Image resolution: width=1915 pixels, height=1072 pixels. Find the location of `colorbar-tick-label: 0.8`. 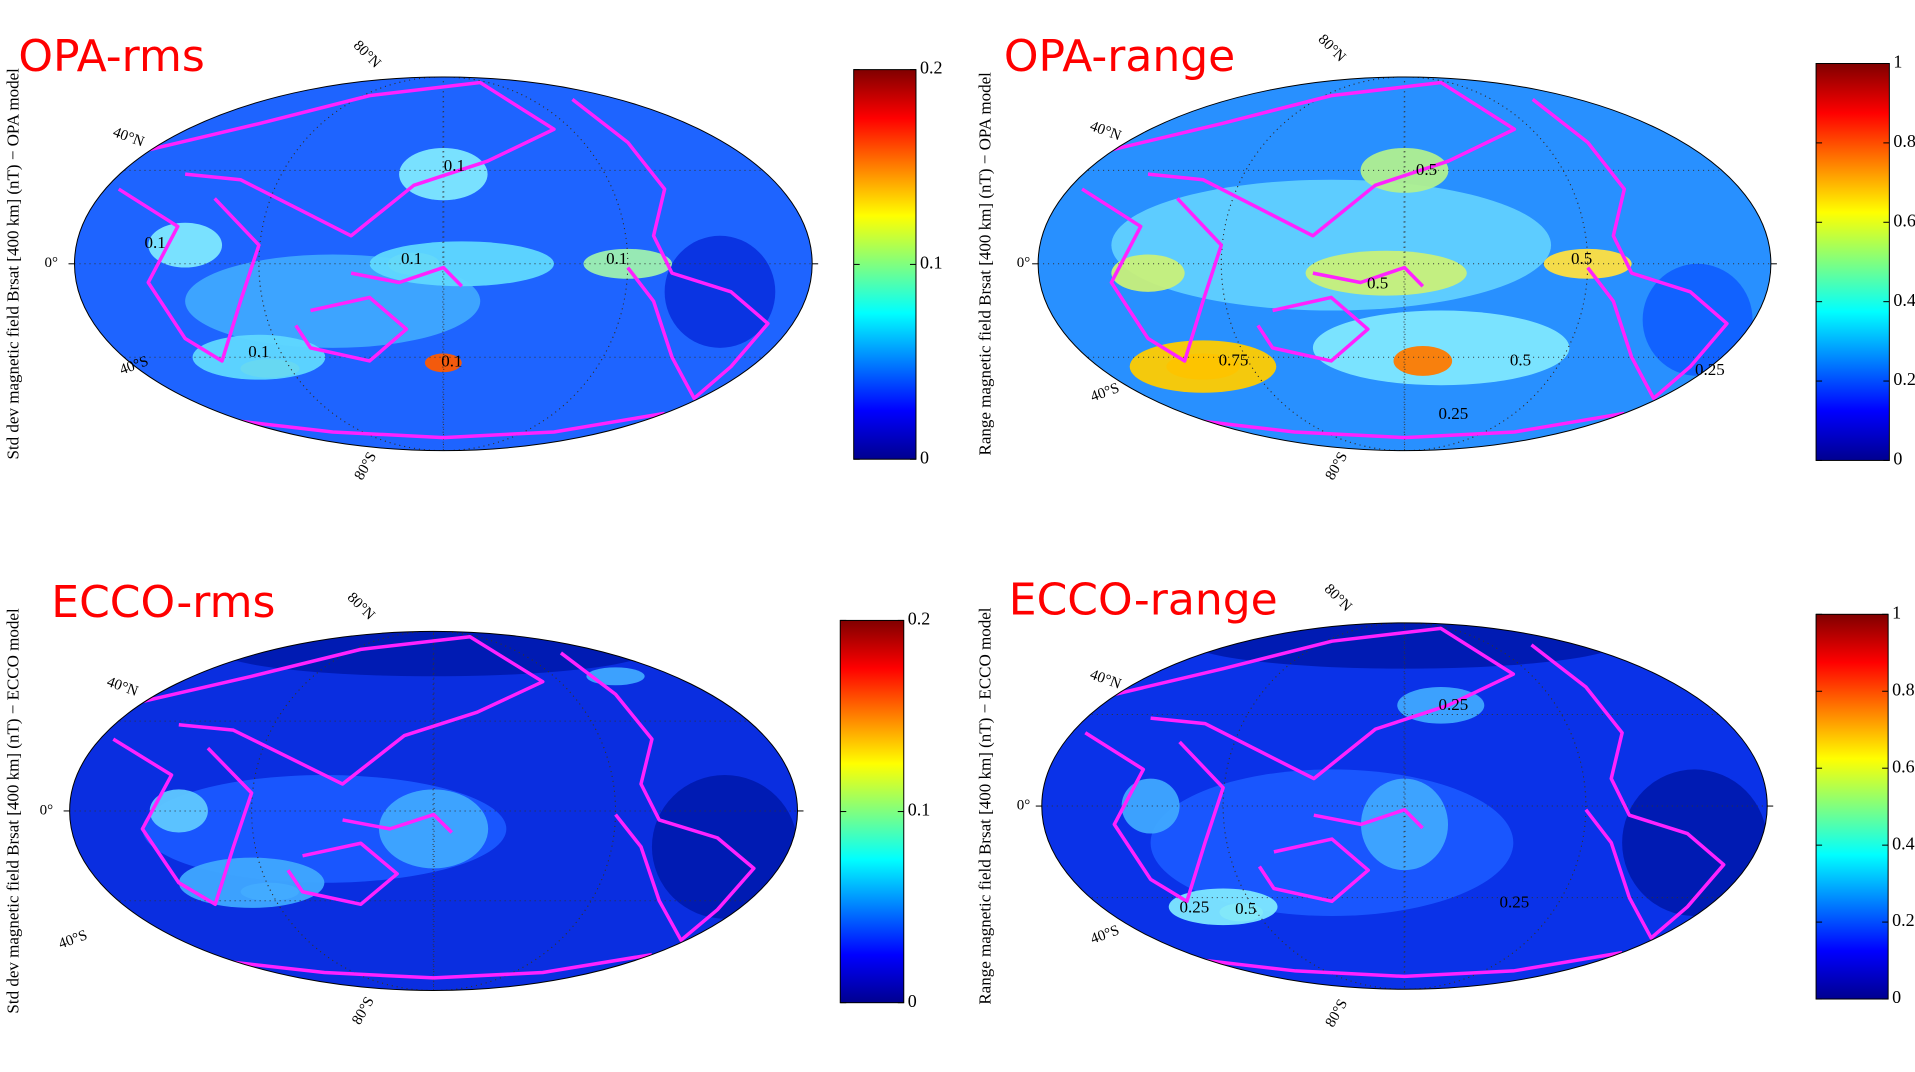

colorbar-tick-label: 0.8 is located at coordinates (1904, 141).